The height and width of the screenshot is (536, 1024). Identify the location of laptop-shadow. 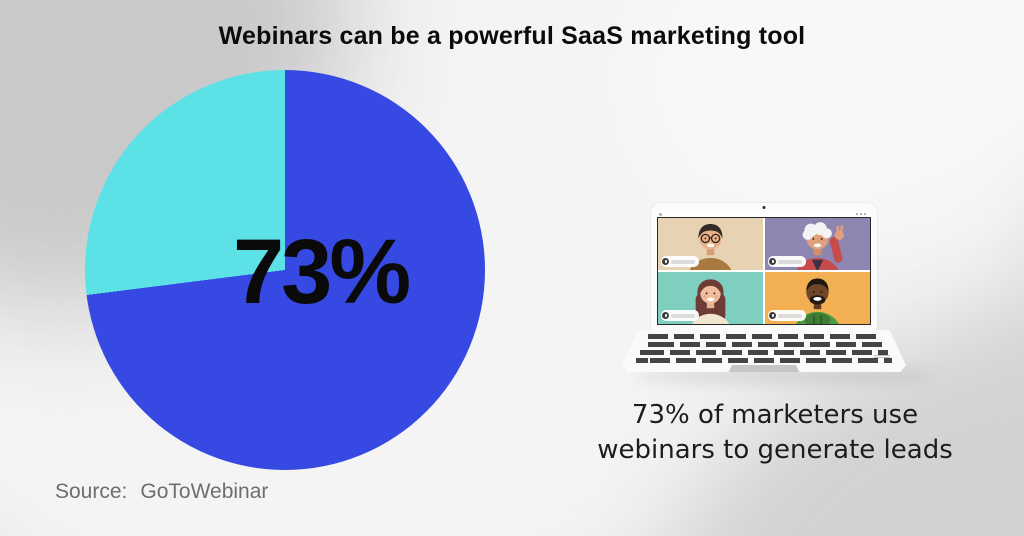
(784, 376).